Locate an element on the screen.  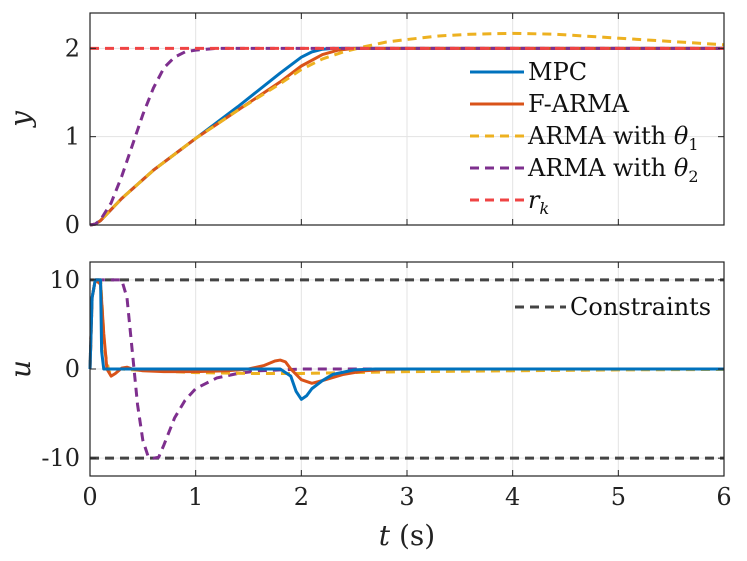
x-tick-label: 1 is located at coordinates (195, 497).